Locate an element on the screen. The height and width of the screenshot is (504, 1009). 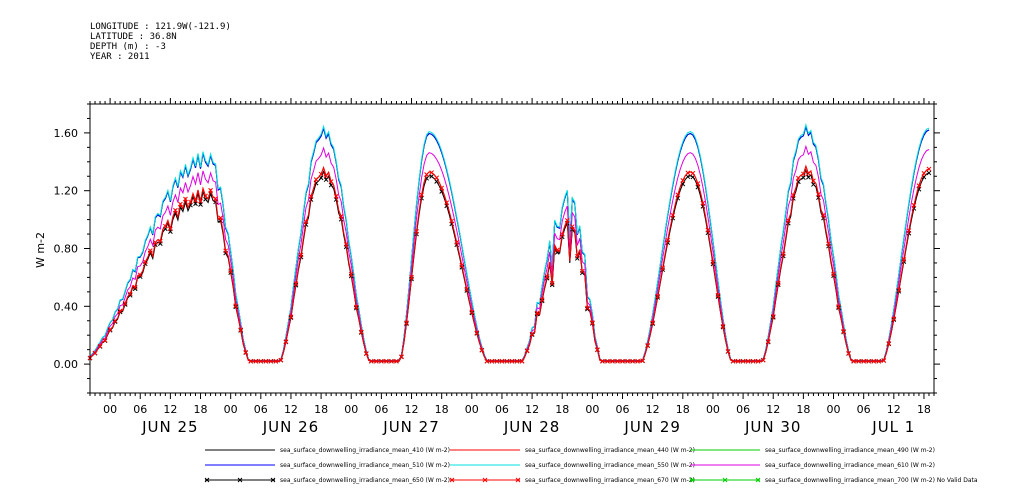
y-tick-label: 0.80 is located at coordinates (66, 249).